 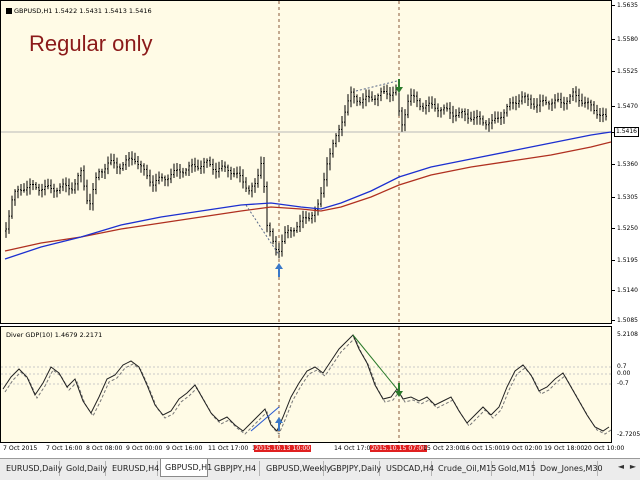 I want to click on time-axis-label: 15 Oct 23:00, so click(x=443, y=448).